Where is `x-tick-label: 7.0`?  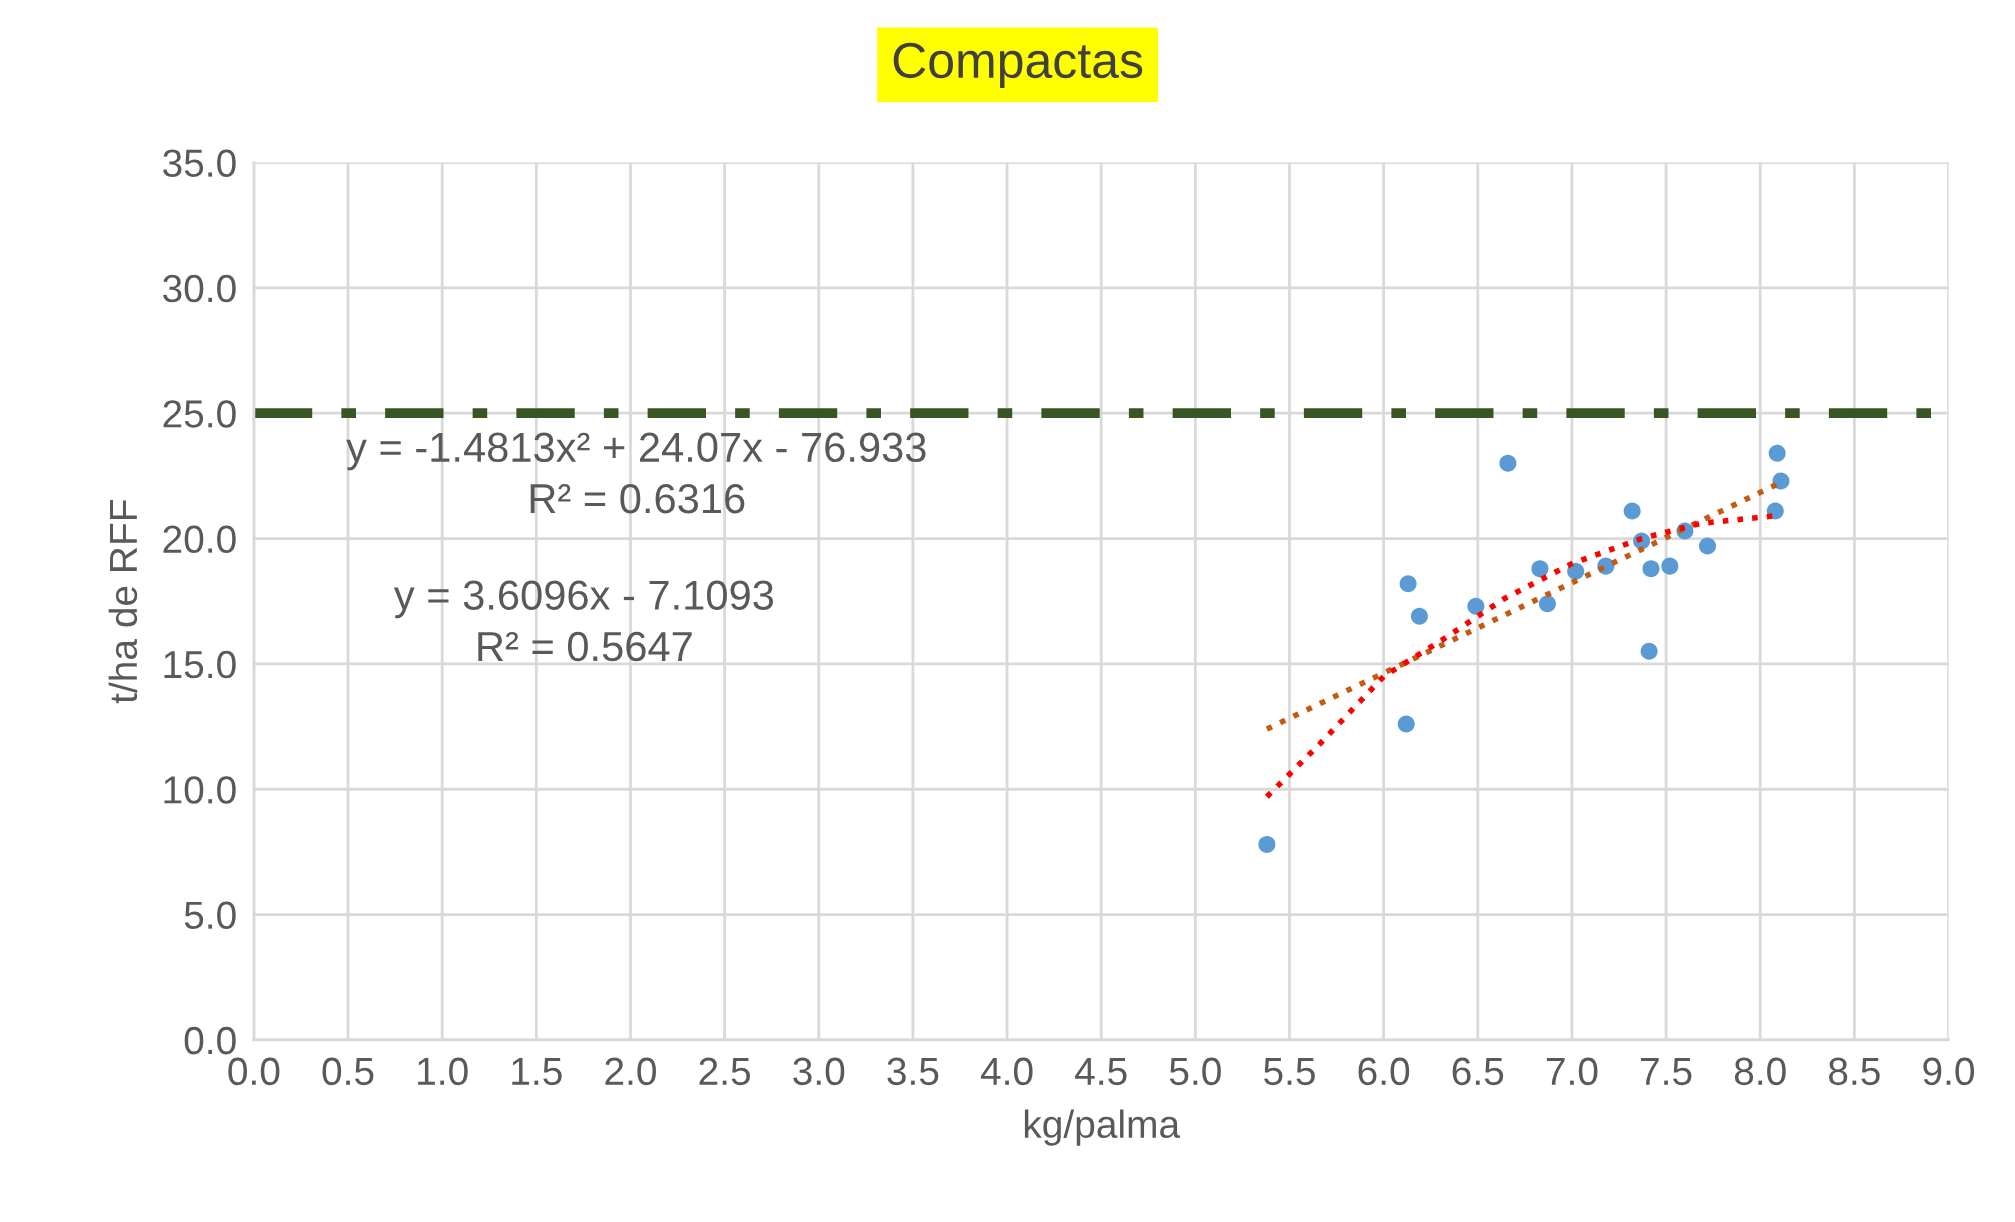
x-tick-label: 7.0 is located at coordinates (1572, 1071).